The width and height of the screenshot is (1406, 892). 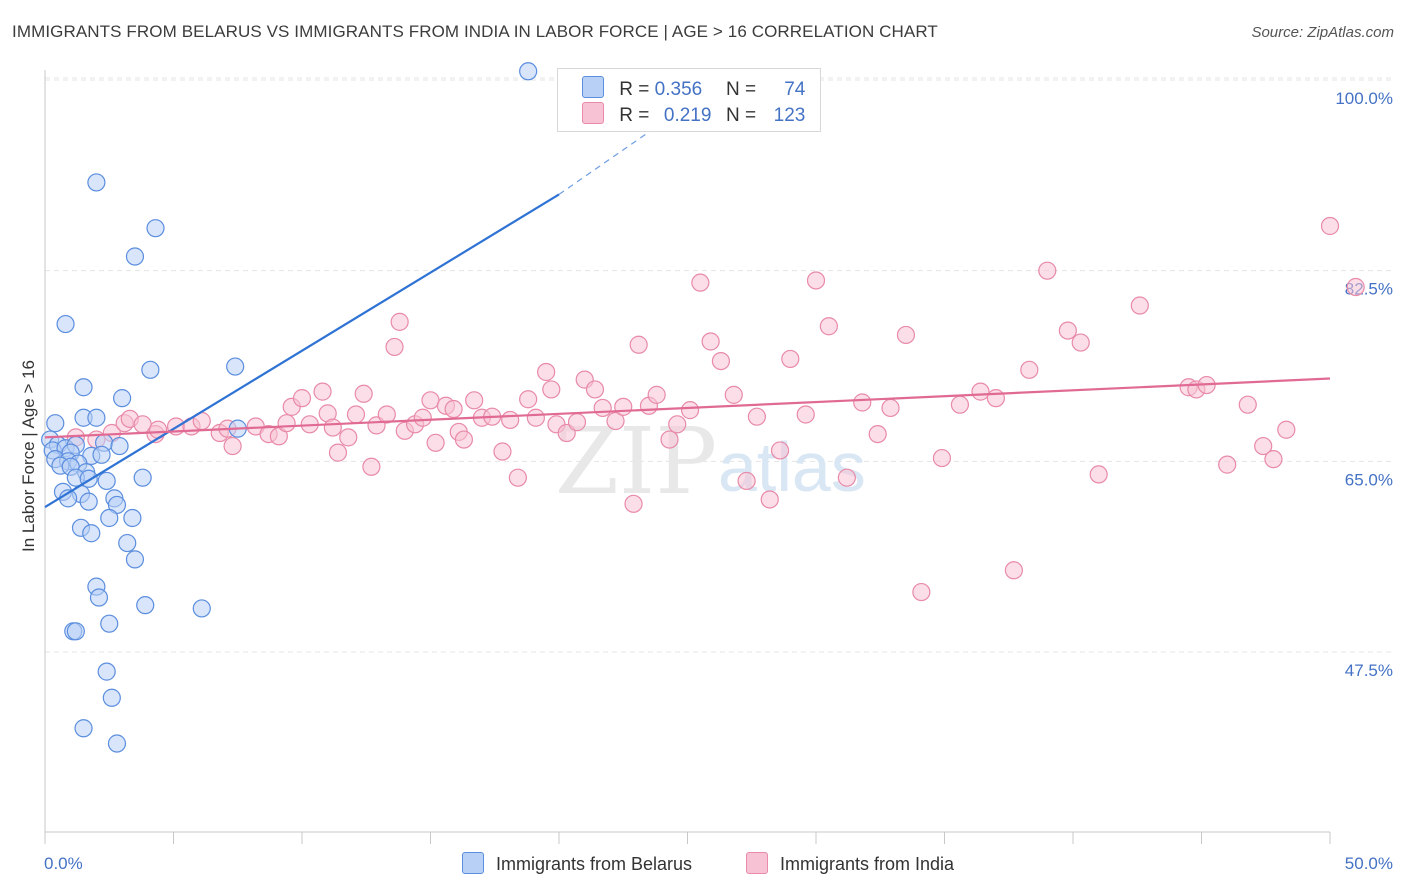 What do you see at coordinates (1364, 384) in the screenshot?
I see `y-tick-labels: 47.5%65.0%82.5%100.0%` at bounding box center [1364, 384].